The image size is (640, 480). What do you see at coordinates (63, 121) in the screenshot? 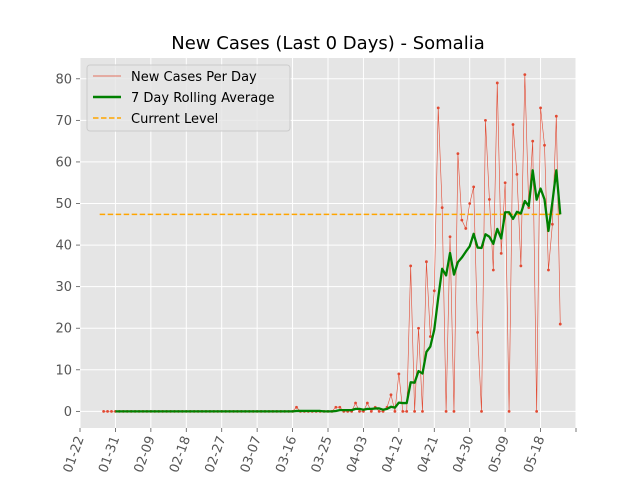
I see `y-tick-label: 70` at bounding box center [63, 121].